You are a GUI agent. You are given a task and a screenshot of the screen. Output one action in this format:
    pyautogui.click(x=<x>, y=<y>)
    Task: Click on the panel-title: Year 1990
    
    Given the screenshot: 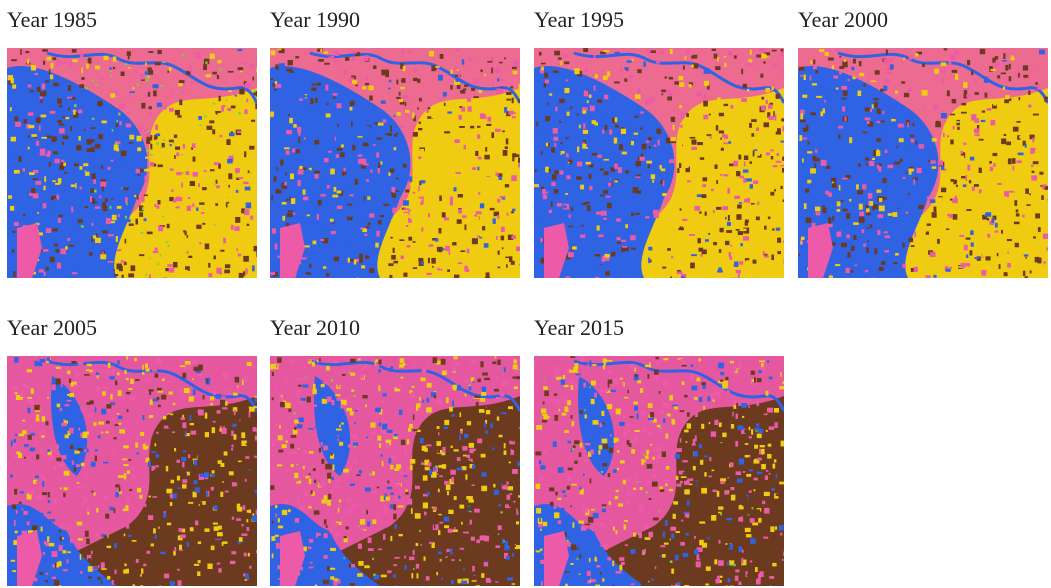 What is the action you would take?
    pyautogui.click(x=315, y=19)
    